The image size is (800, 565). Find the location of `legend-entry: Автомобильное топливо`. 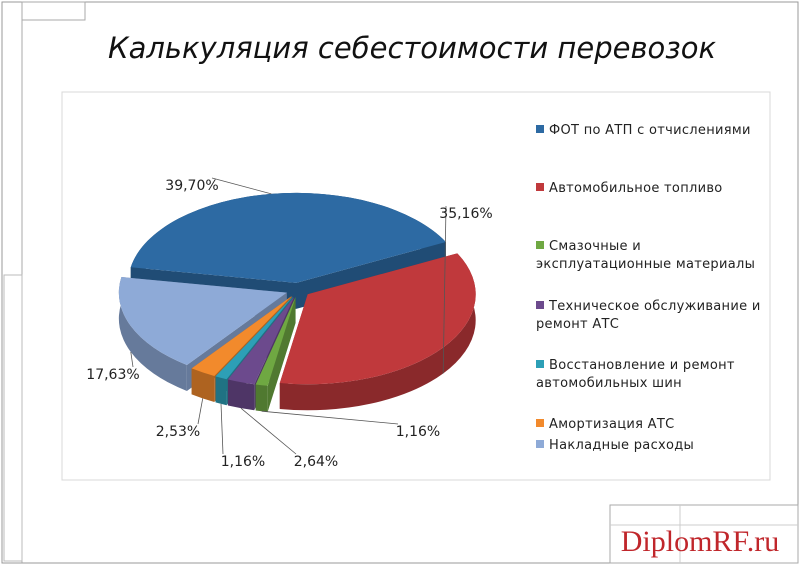

legend-entry: Автомобильное топливо is located at coordinates (654, 189).